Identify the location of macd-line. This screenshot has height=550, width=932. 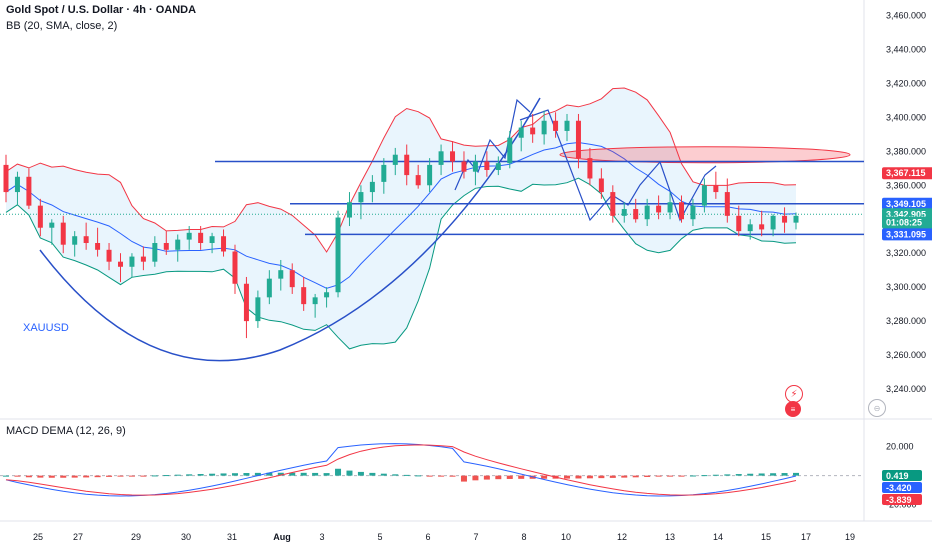
(401, 470).